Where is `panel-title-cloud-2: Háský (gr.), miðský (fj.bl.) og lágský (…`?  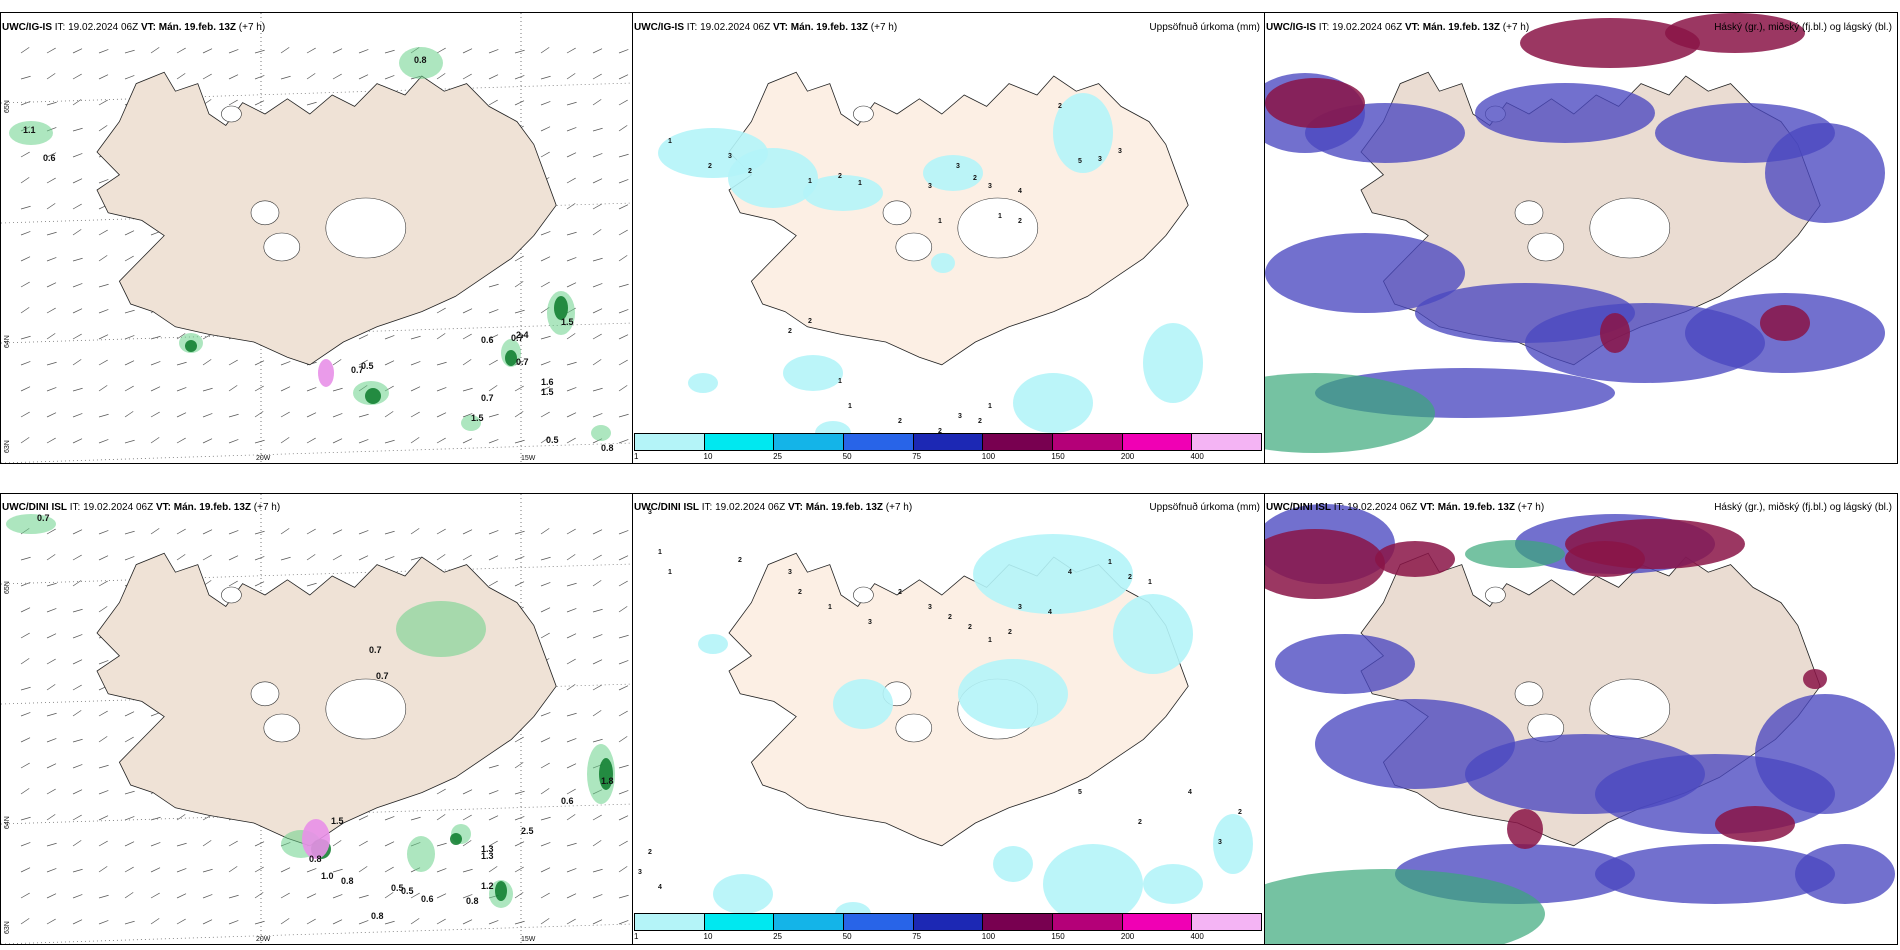
panel-title-cloud-2: Háský (gr.), miðský (fj.bl.) og lágský (… is located at coordinates (1803, 507).